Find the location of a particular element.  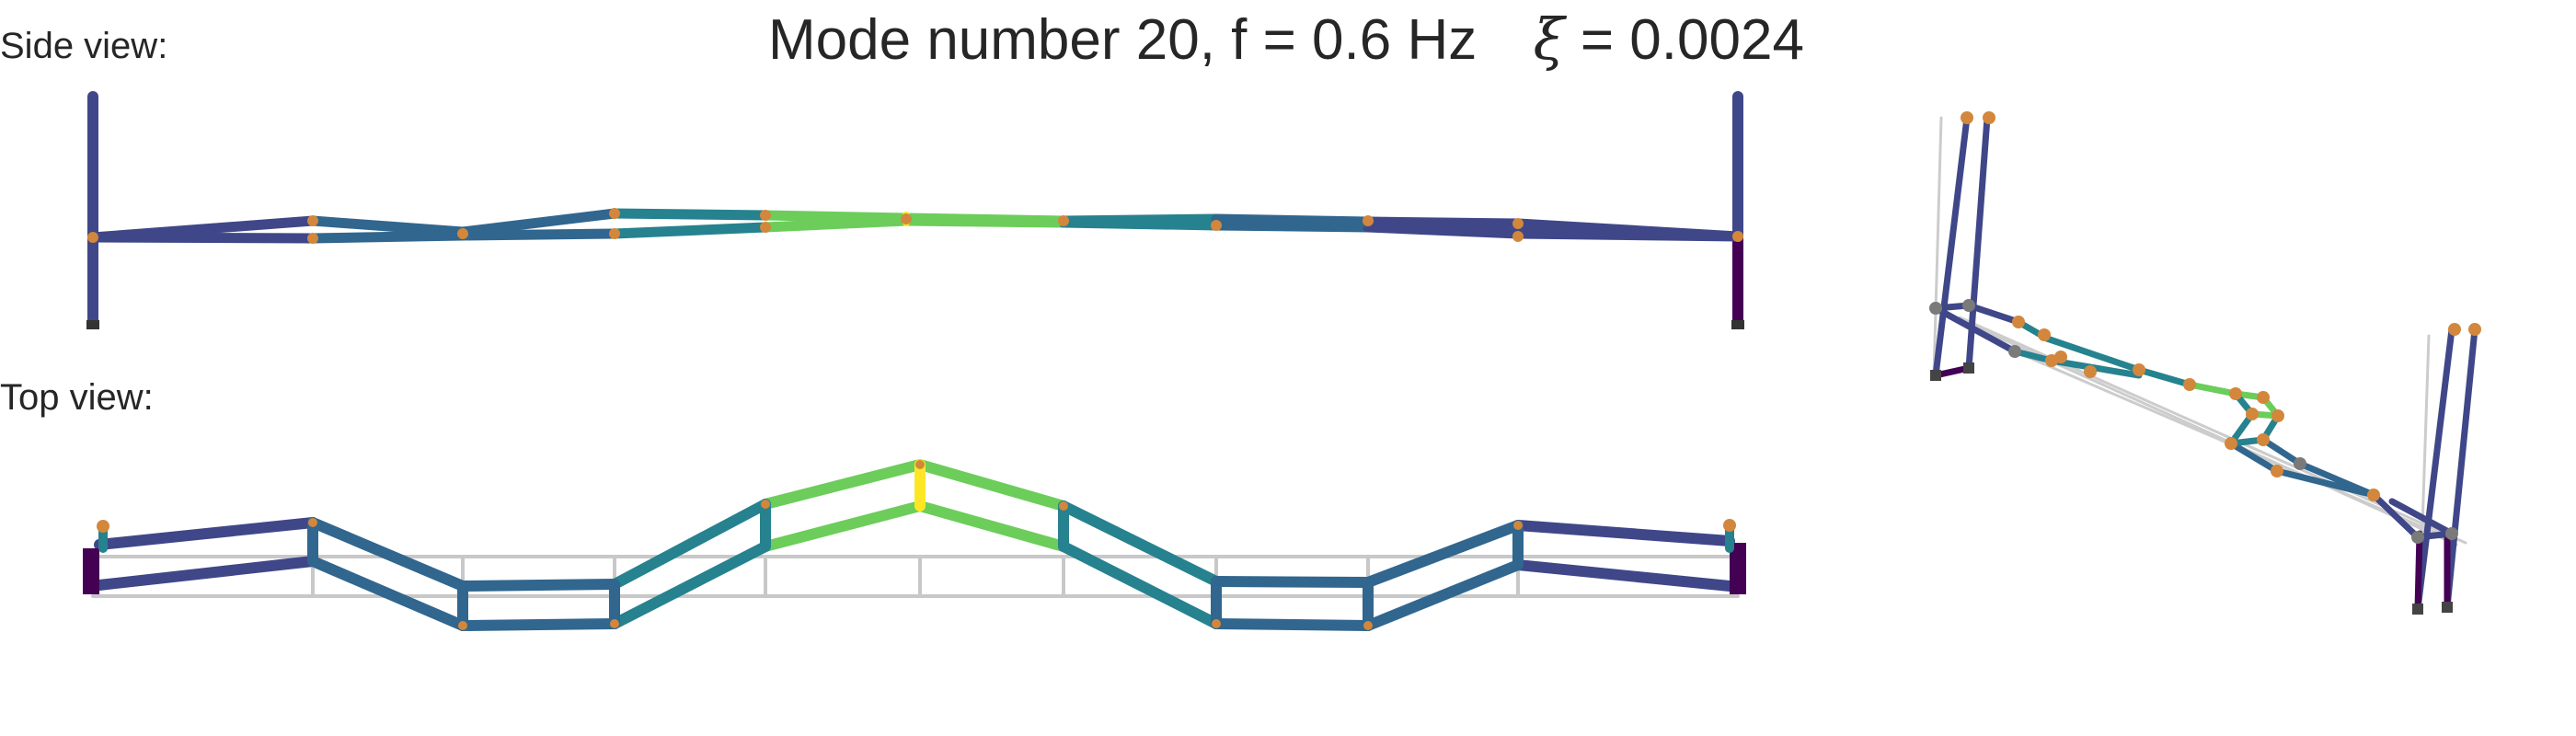

top-reference-grid is located at coordinates (915, 576).